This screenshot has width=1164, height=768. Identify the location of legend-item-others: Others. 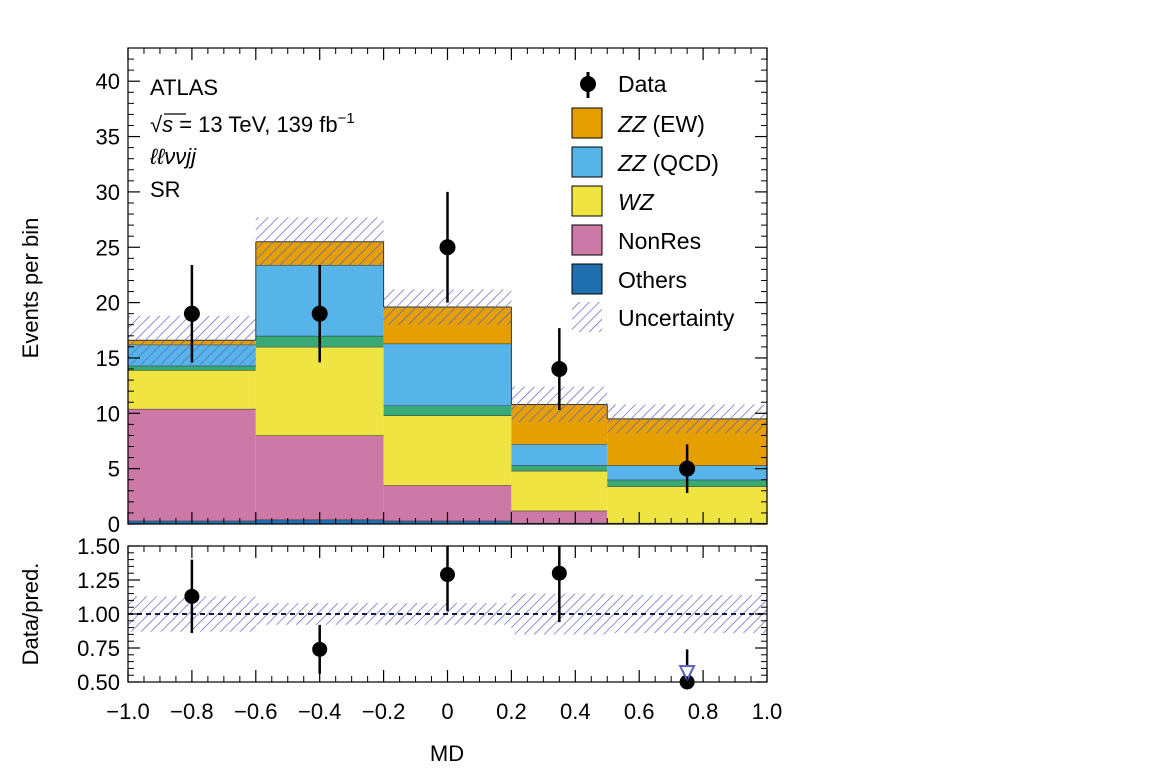
(629, 279).